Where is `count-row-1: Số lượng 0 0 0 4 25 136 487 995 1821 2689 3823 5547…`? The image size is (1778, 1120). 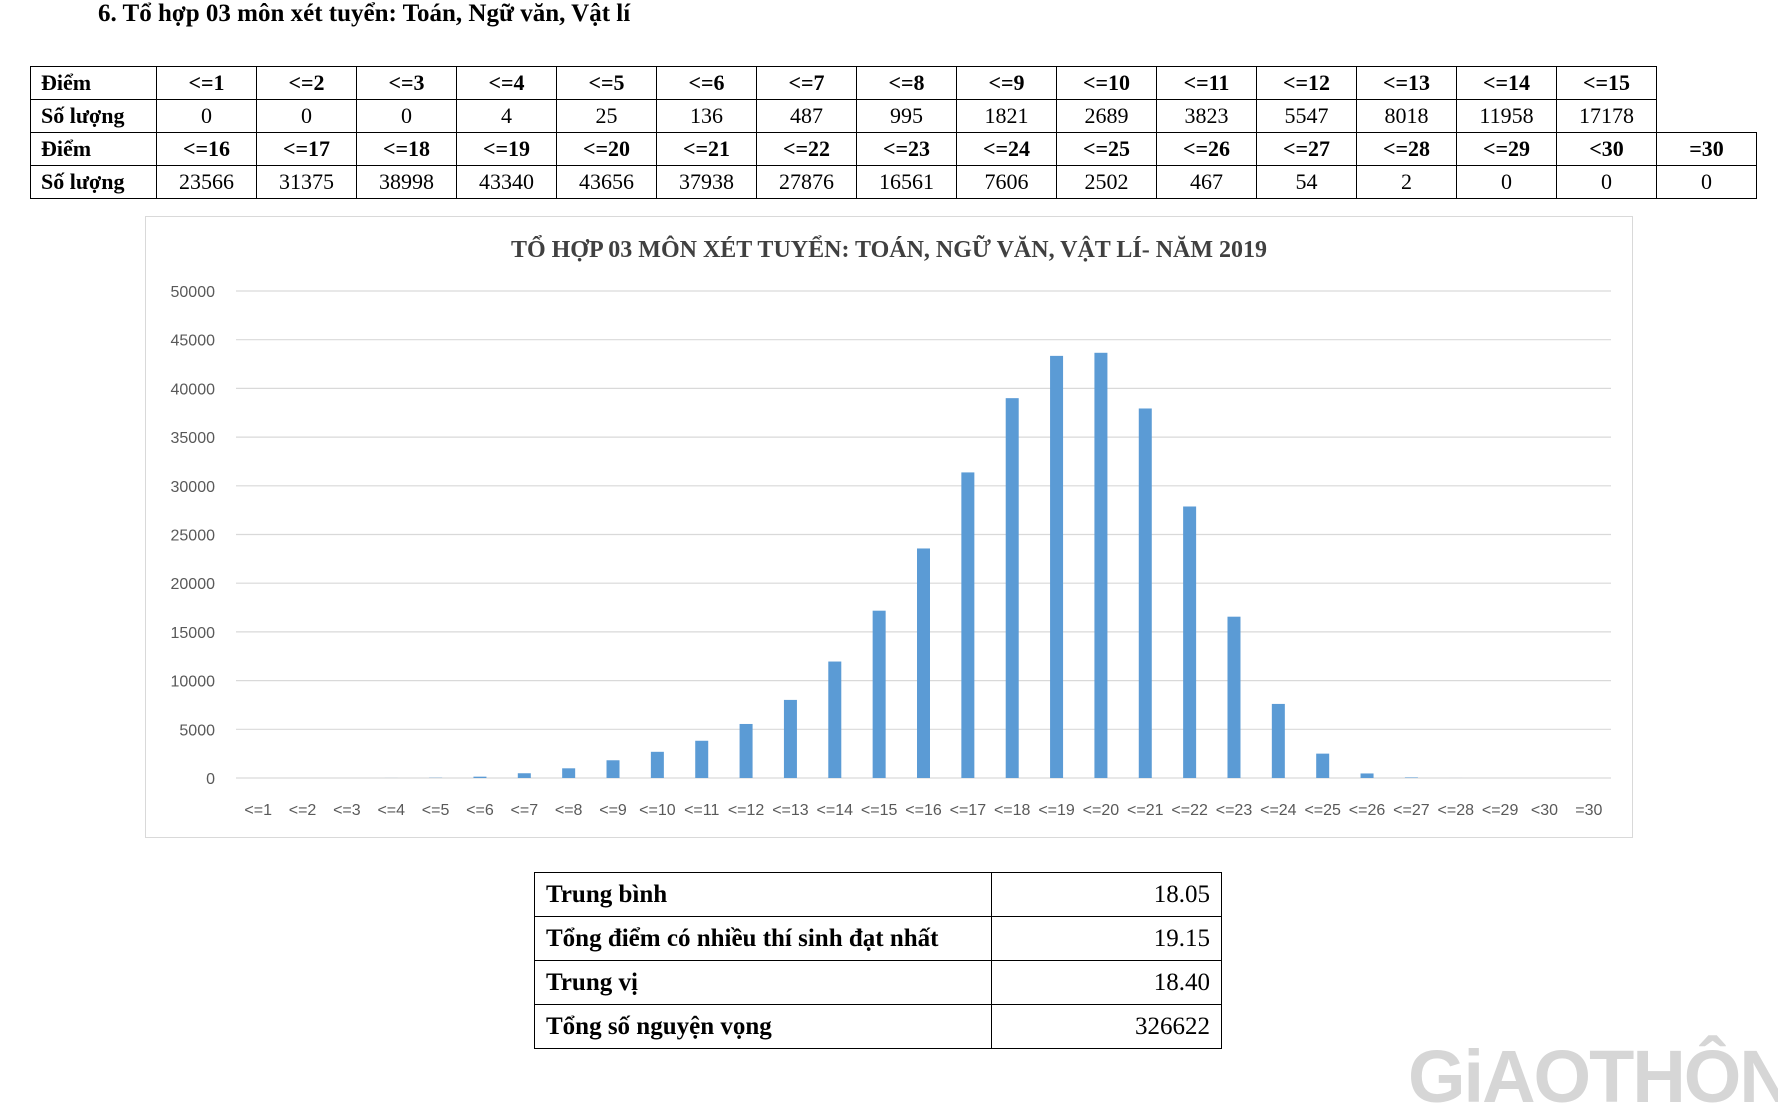
count-row-1: Số lượng 0 0 0 4 25 136 487 995 1821 2689 3823 5547… is located at coordinates (893, 116).